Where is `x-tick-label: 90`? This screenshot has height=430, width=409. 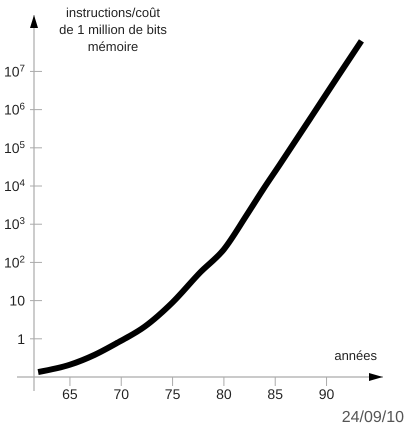 x-tick-label: 90 is located at coordinates (326, 394).